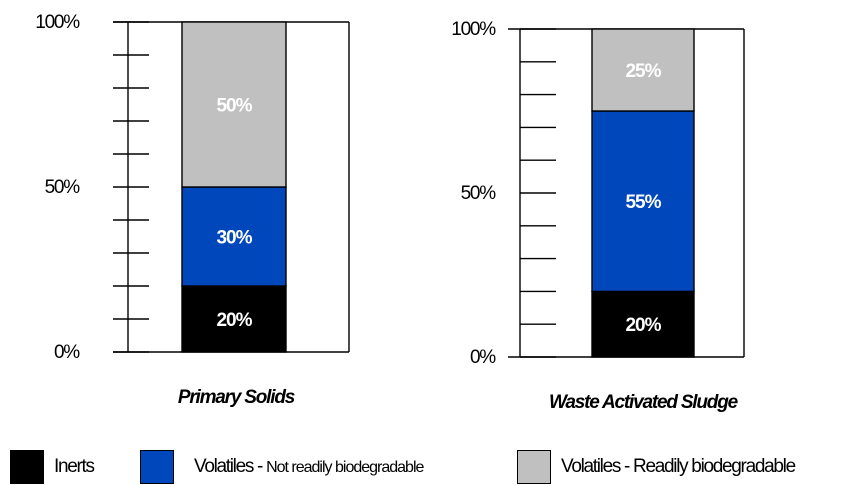 The image size is (855, 485). I want to click on chart-2-segment-inerts, so click(643, 324).